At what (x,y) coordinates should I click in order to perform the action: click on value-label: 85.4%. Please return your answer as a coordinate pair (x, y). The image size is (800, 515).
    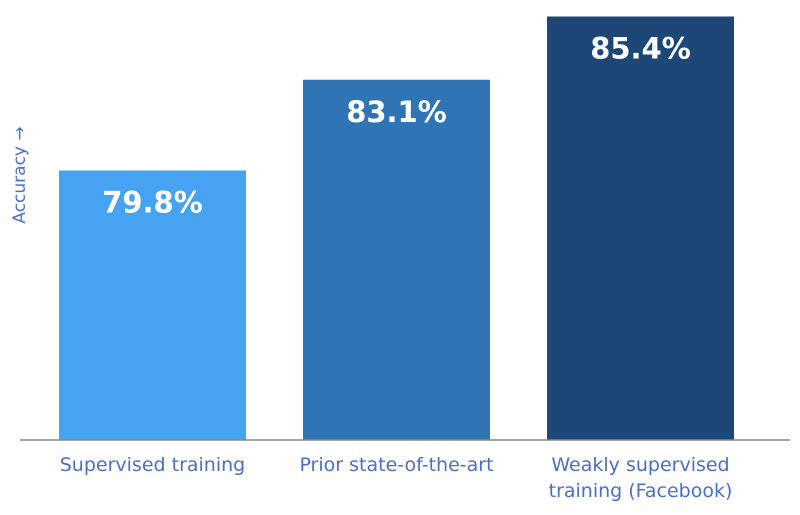
    Looking at the image, I should click on (640, 49).